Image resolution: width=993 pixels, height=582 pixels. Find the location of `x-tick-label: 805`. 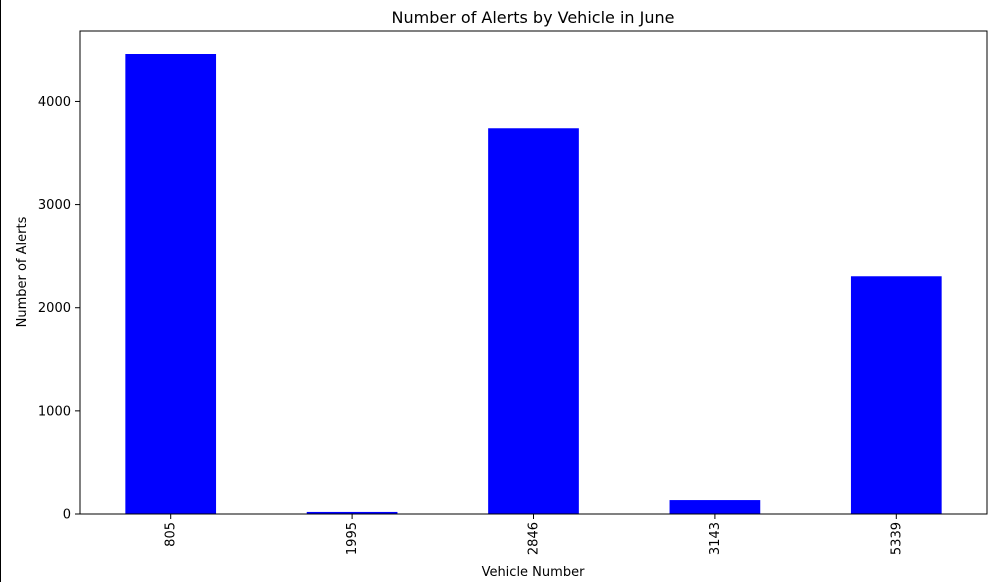

x-tick-label: 805 is located at coordinates (171, 534).